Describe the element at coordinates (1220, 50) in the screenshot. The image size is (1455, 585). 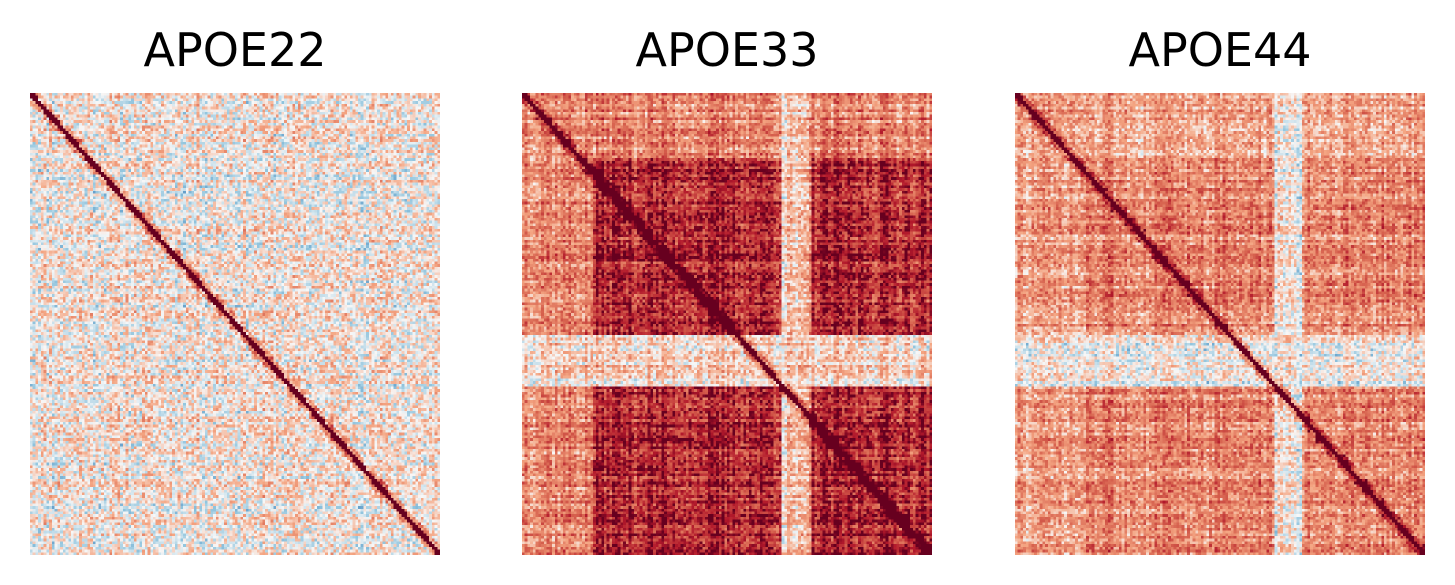
I see `panel-title: APOE44` at that location.